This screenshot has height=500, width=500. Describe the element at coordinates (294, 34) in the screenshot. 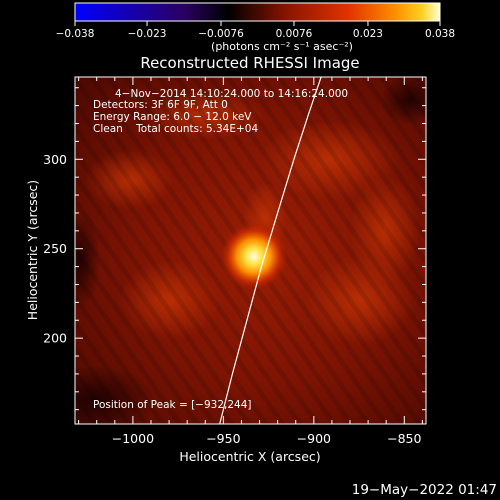

I see `colorbar-tick-label: 0.0076` at that location.